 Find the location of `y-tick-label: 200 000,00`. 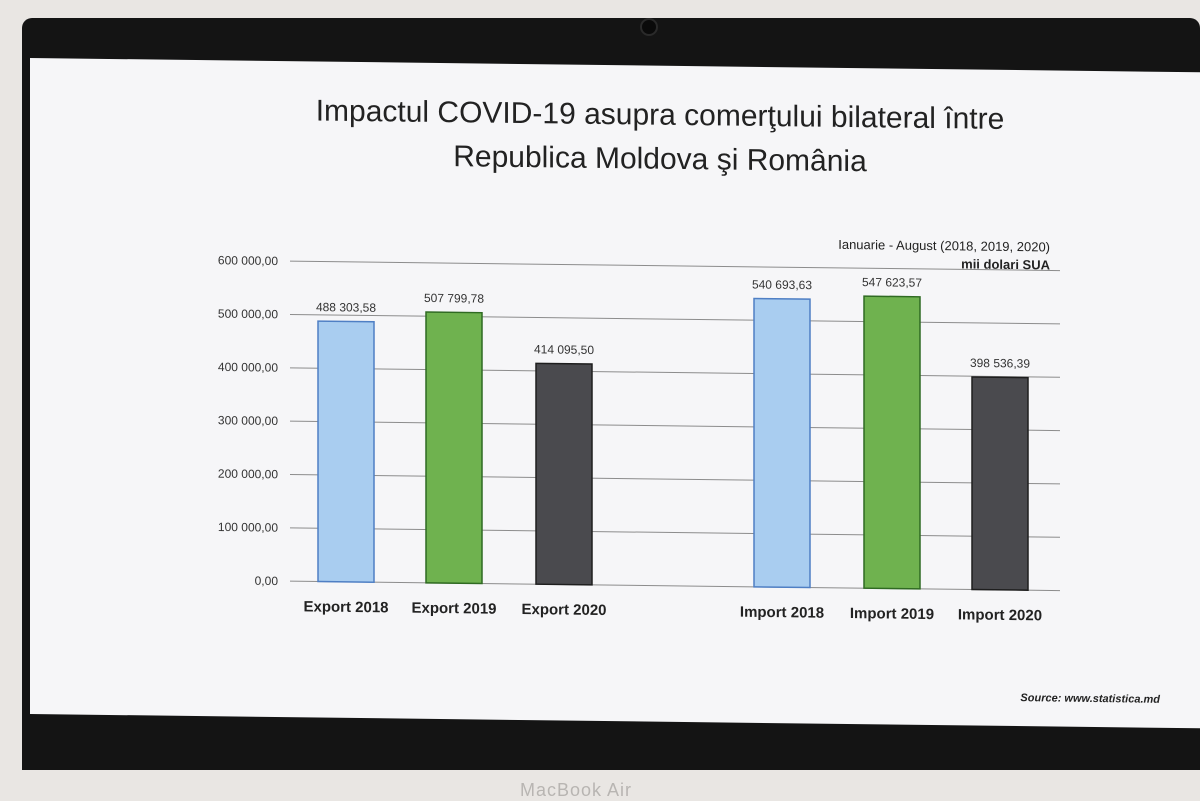

y-tick-label: 200 000,00 is located at coordinates (248, 474).